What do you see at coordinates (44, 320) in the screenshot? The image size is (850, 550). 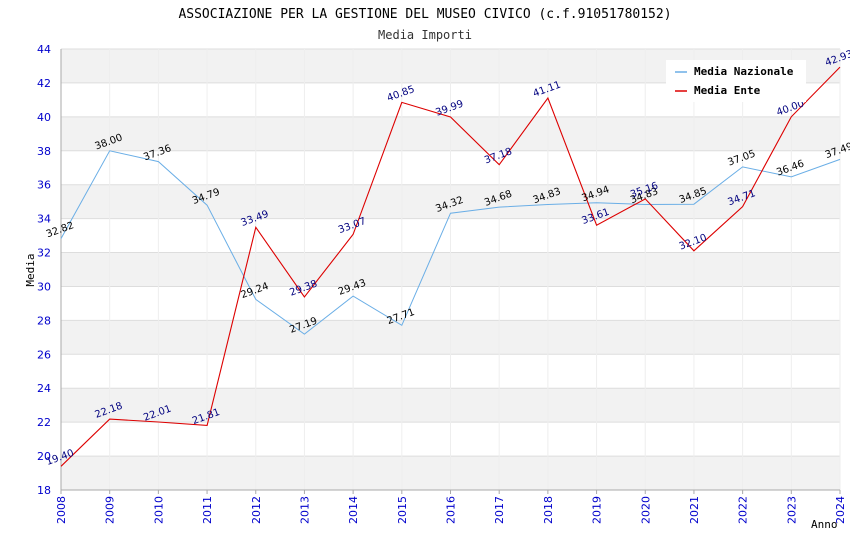 I see `y-tick-label: 28` at bounding box center [44, 320].